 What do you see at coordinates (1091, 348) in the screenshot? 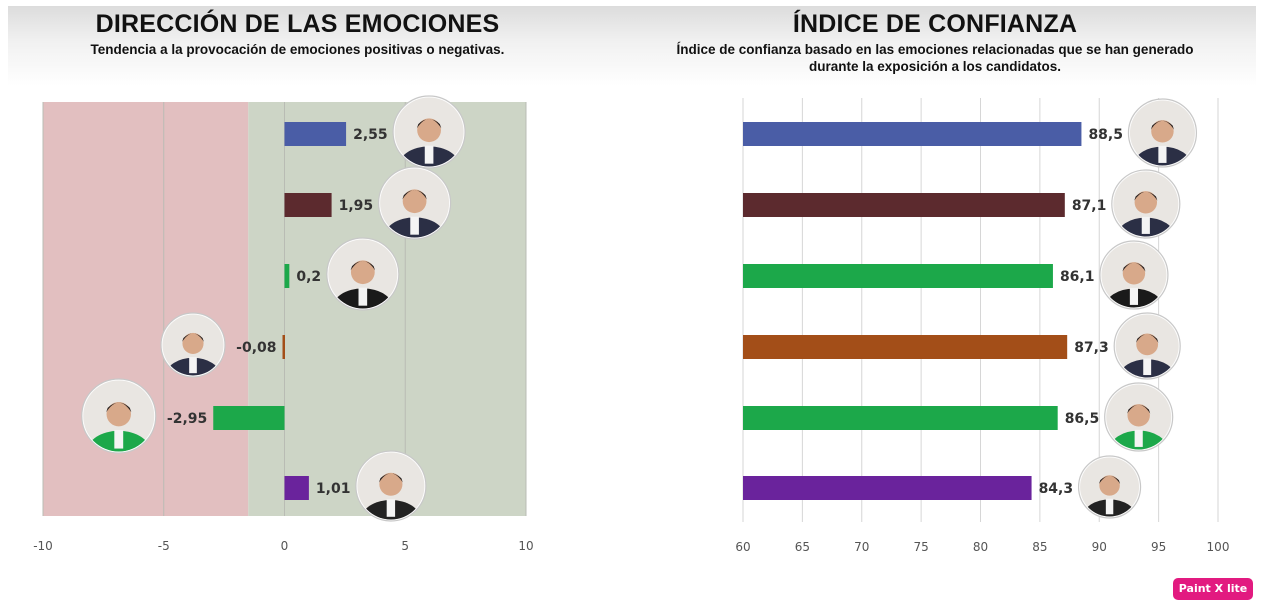
I see `confidence-value-label: 87,3` at bounding box center [1091, 348].